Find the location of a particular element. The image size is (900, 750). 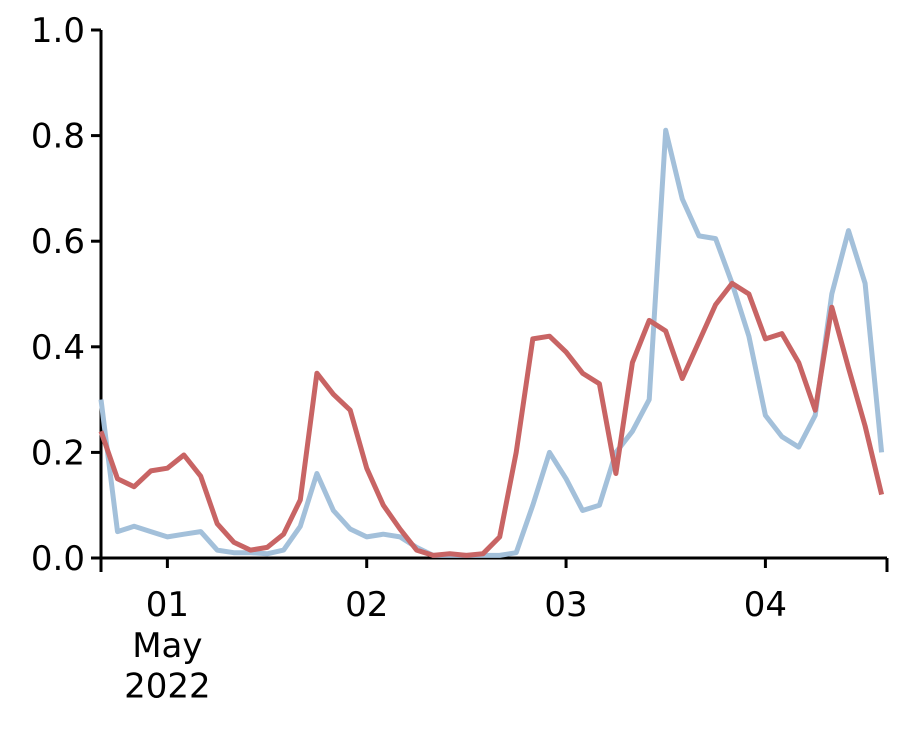

y-tick-label: 1.0 is located at coordinates (58, 31).